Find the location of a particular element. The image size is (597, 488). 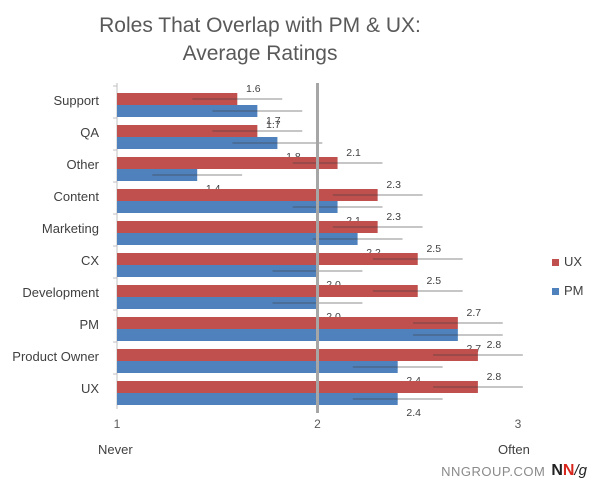

axis-anchor-never: Never is located at coordinates (115, 449).